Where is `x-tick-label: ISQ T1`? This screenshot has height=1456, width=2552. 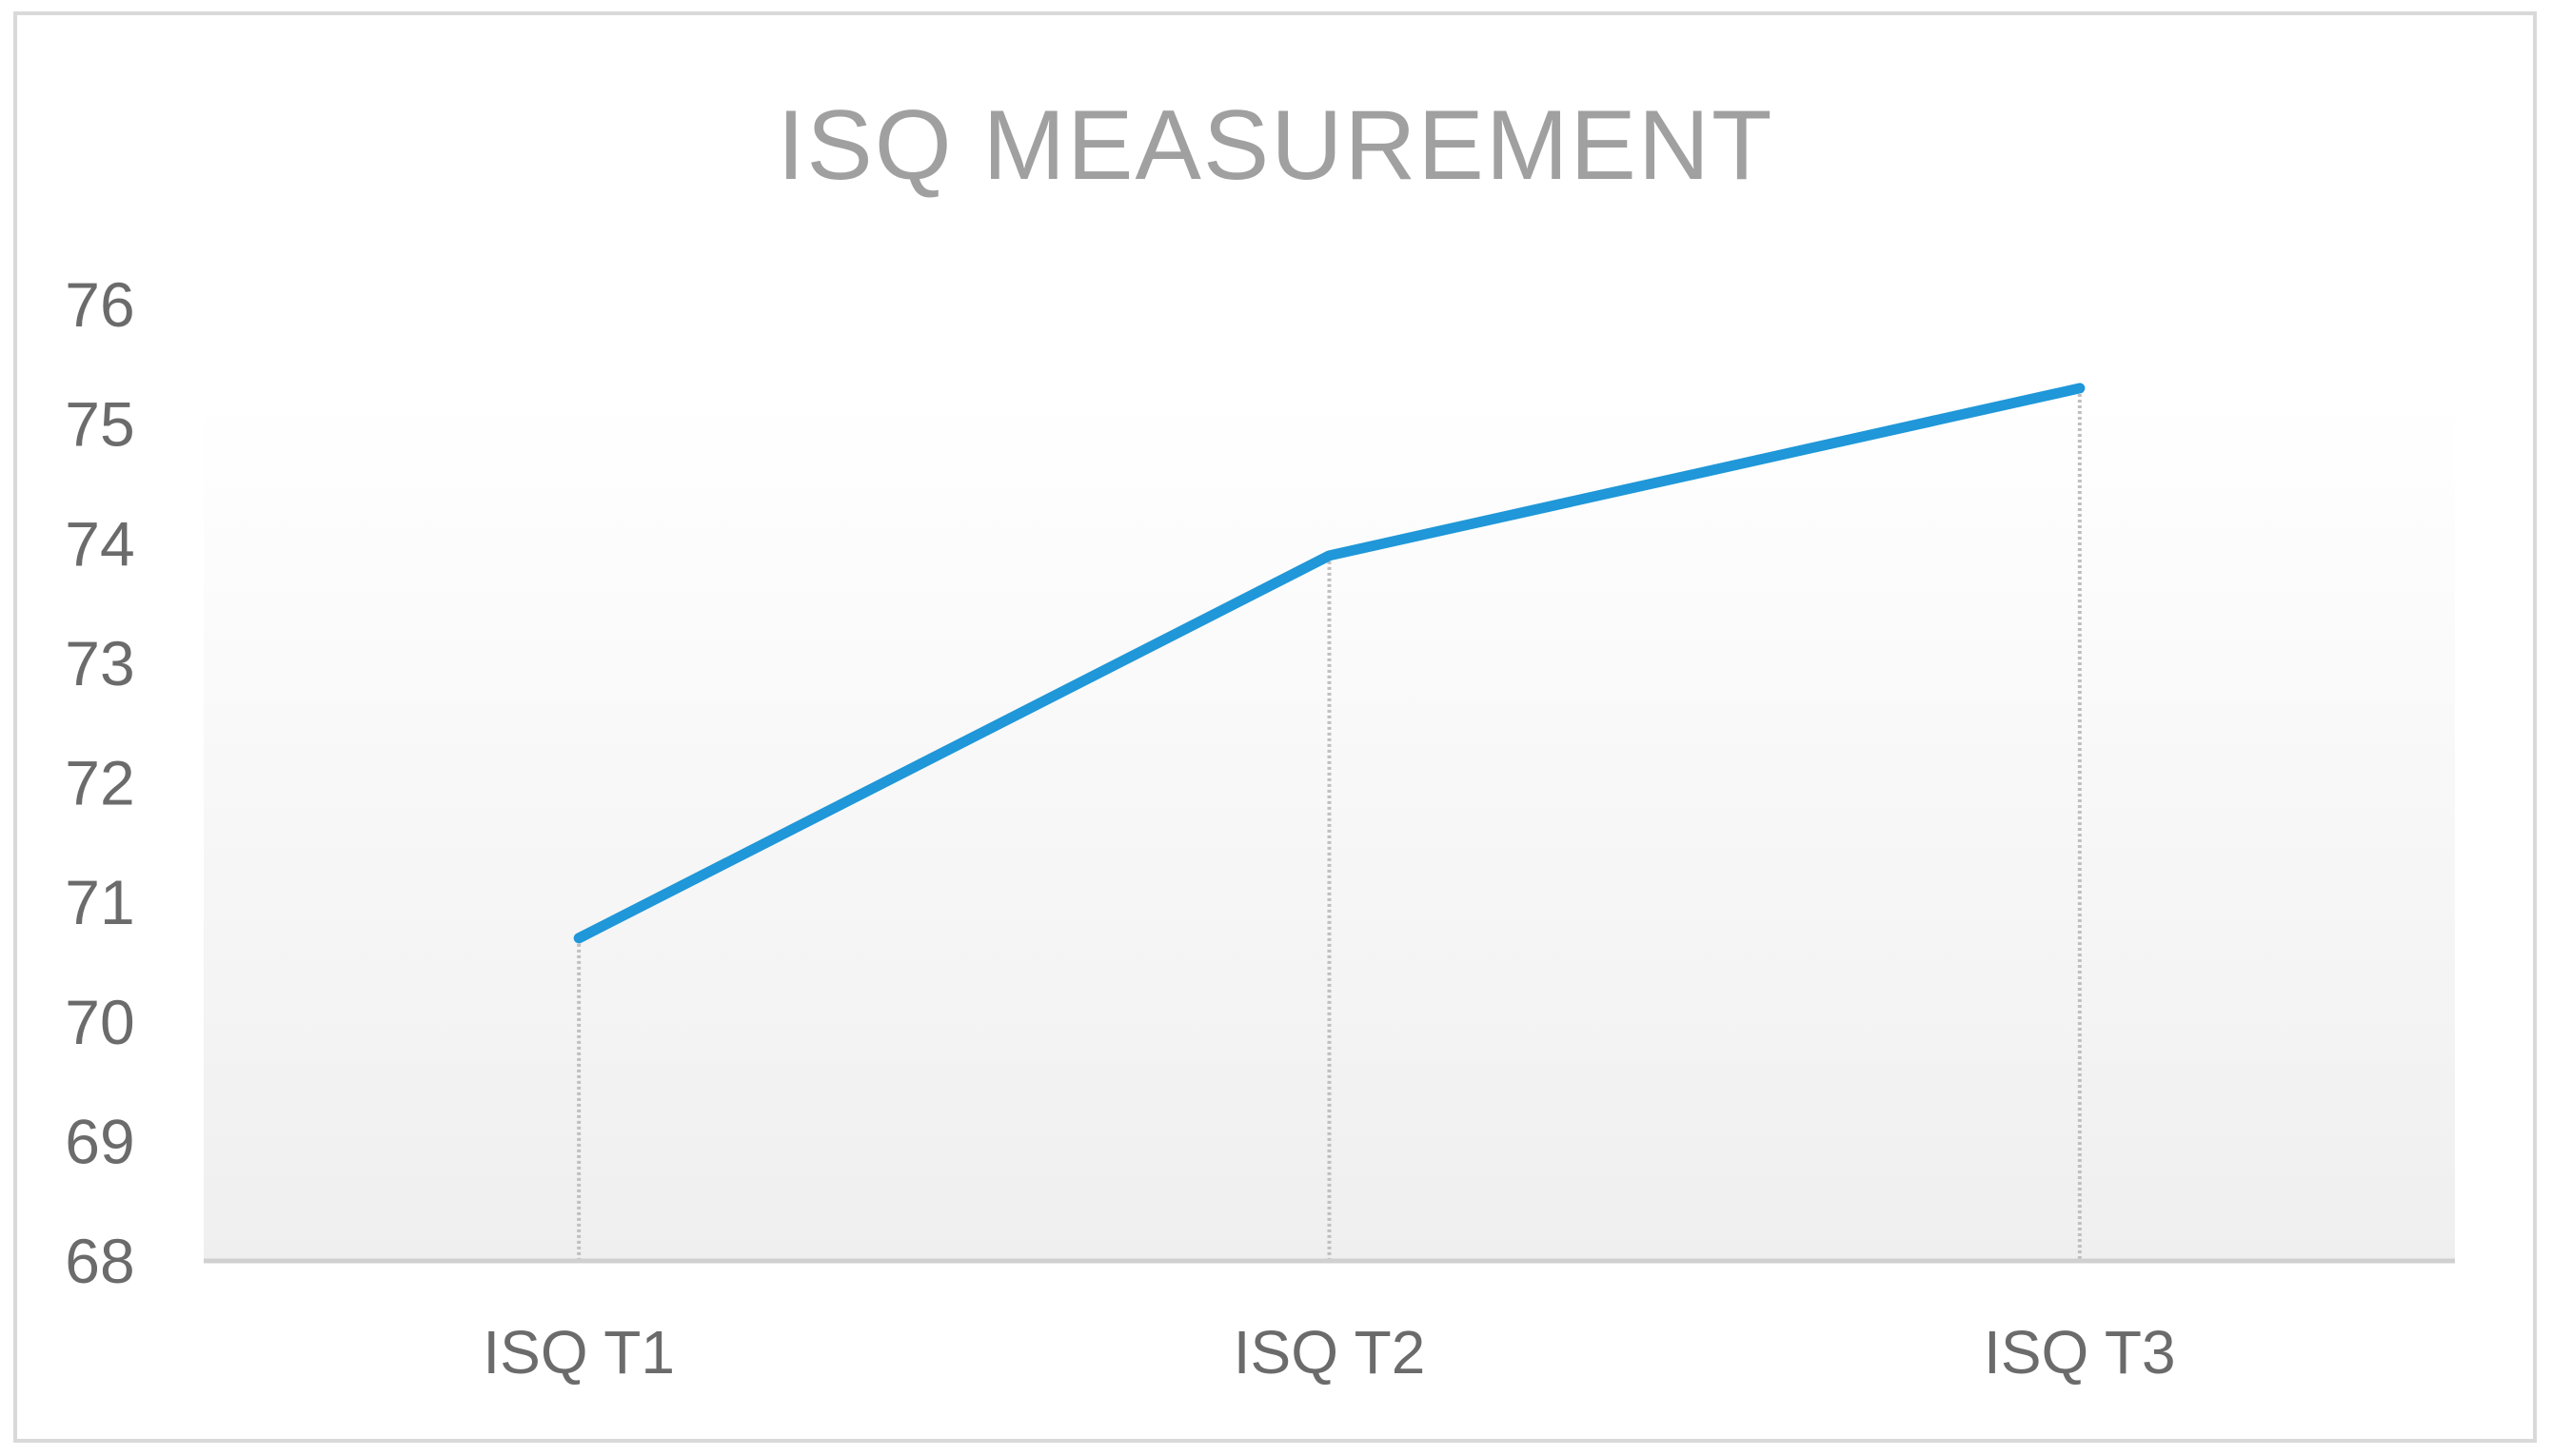 x-tick-label: ISQ T1 is located at coordinates (579, 1352).